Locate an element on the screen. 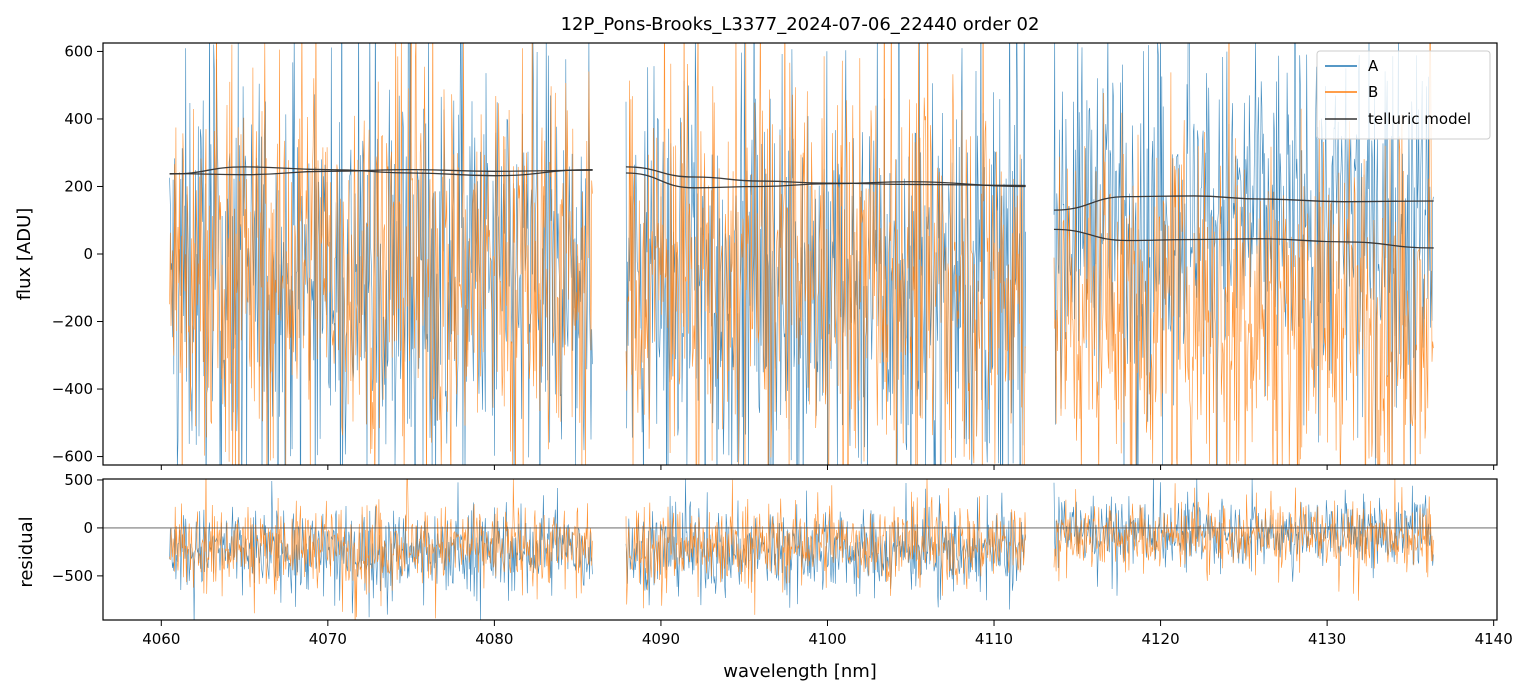 The width and height of the screenshot is (1530, 696). flux-x-ticks is located at coordinates (827, 467).